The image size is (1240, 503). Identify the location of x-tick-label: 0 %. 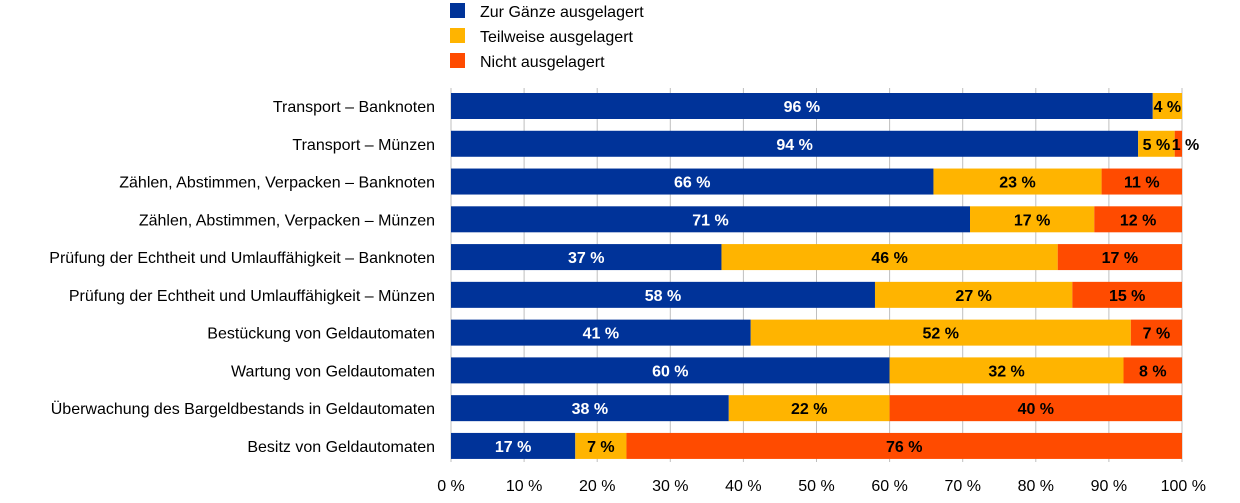
(451, 486).